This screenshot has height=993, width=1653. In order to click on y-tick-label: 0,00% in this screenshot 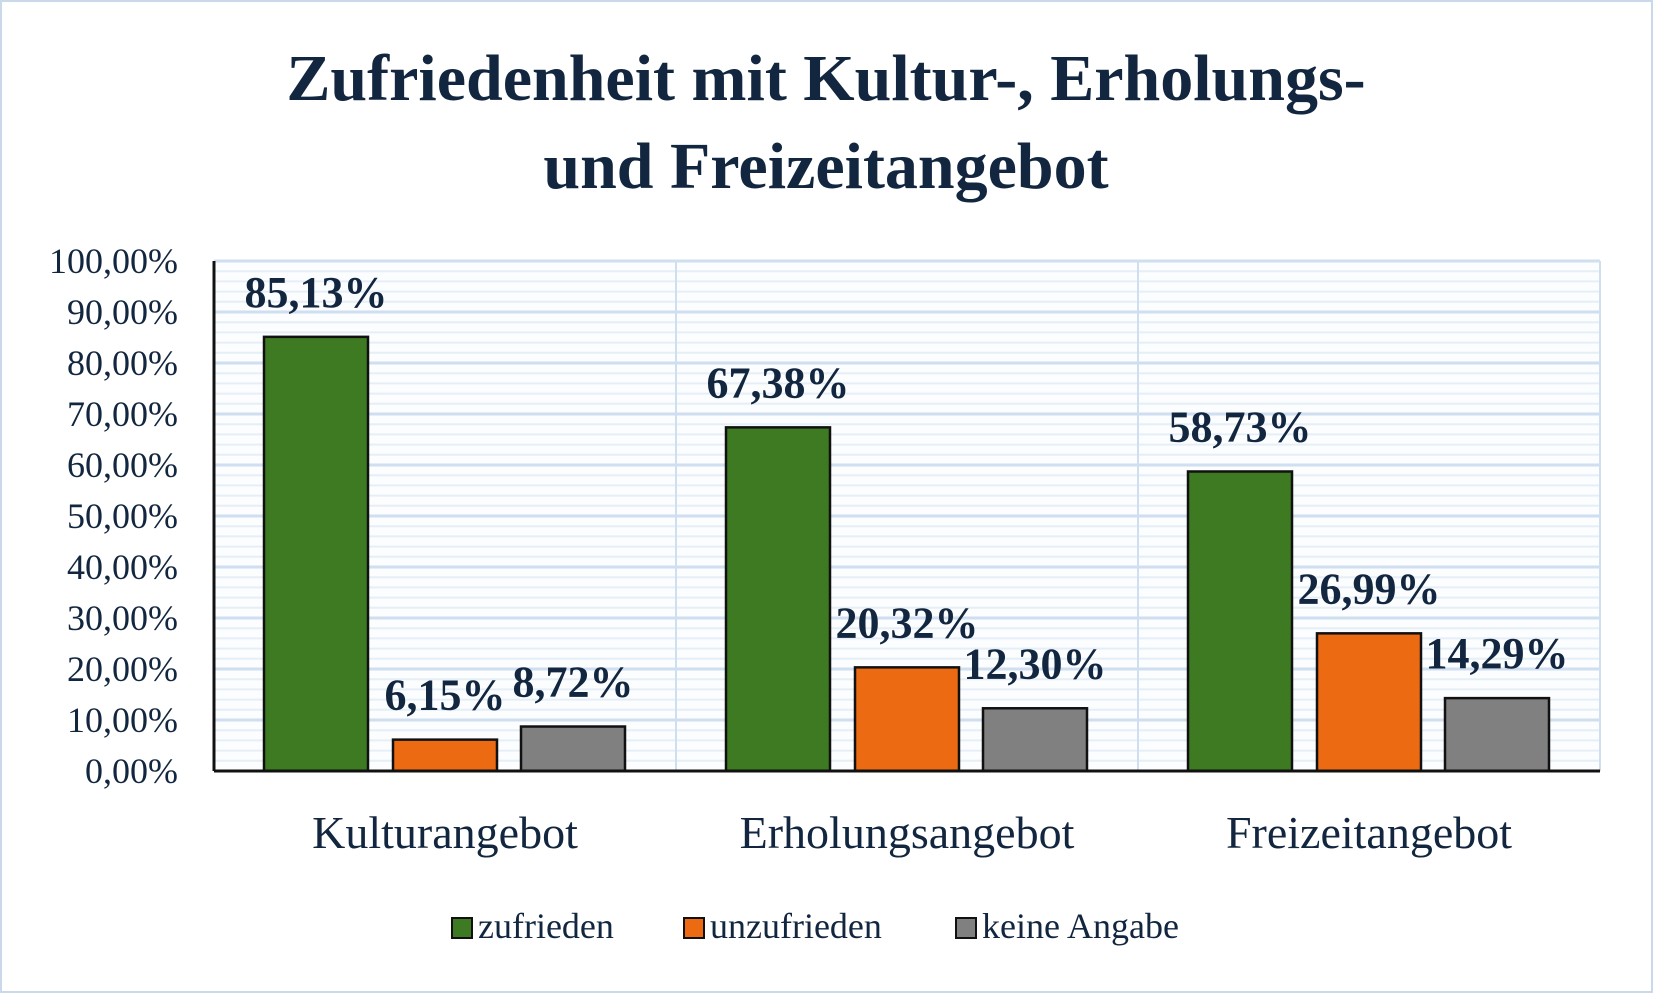, I will do `click(131, 771)`.